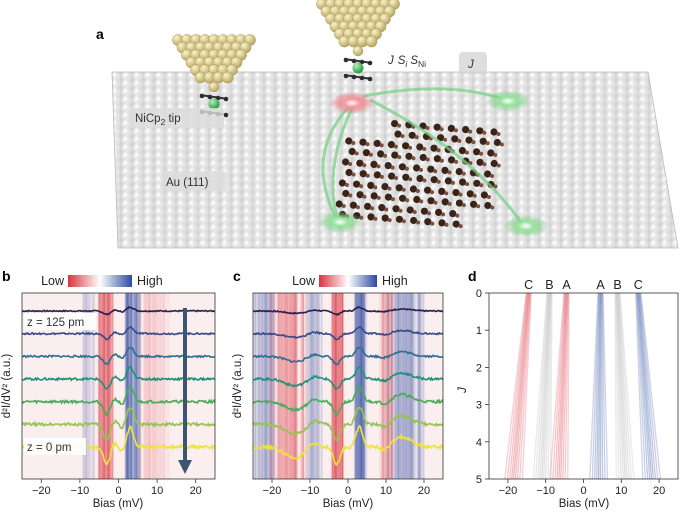  Describe the element at coordinates (584, 504) in the screenshot. I see `xlabel-d: Bias (mV)` at that location.